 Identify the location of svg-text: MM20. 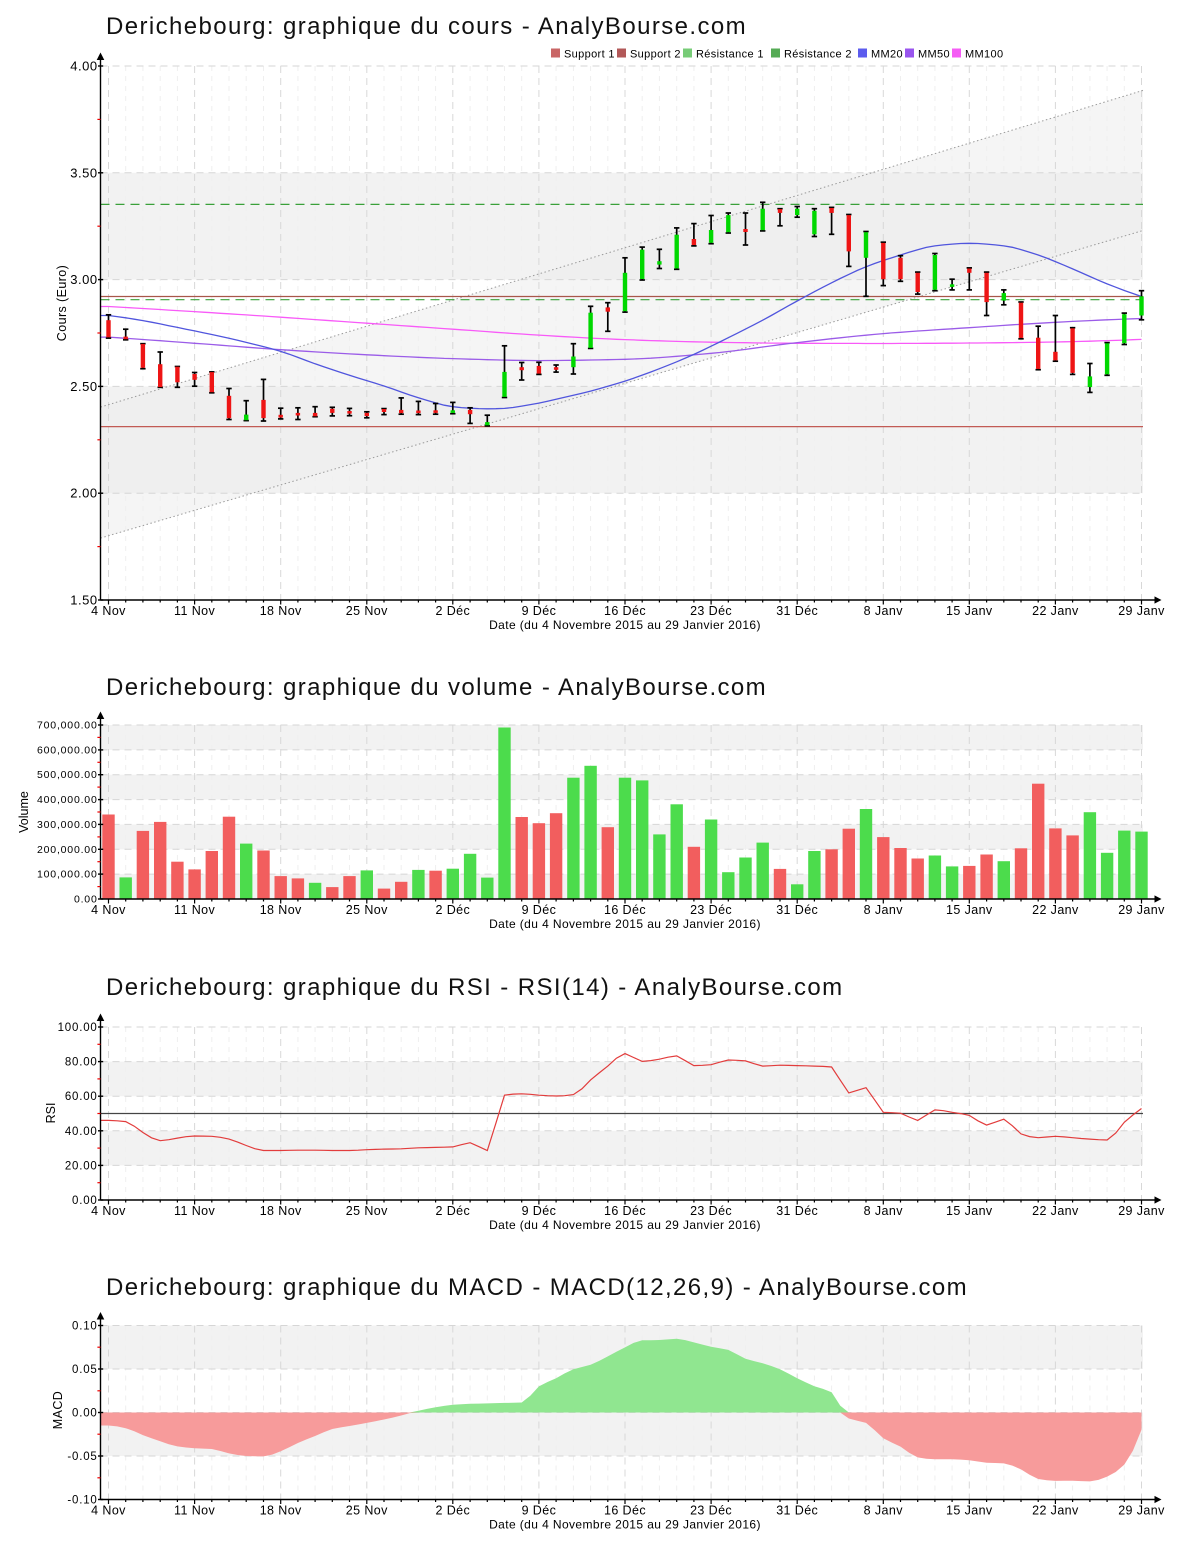
(887, 55).